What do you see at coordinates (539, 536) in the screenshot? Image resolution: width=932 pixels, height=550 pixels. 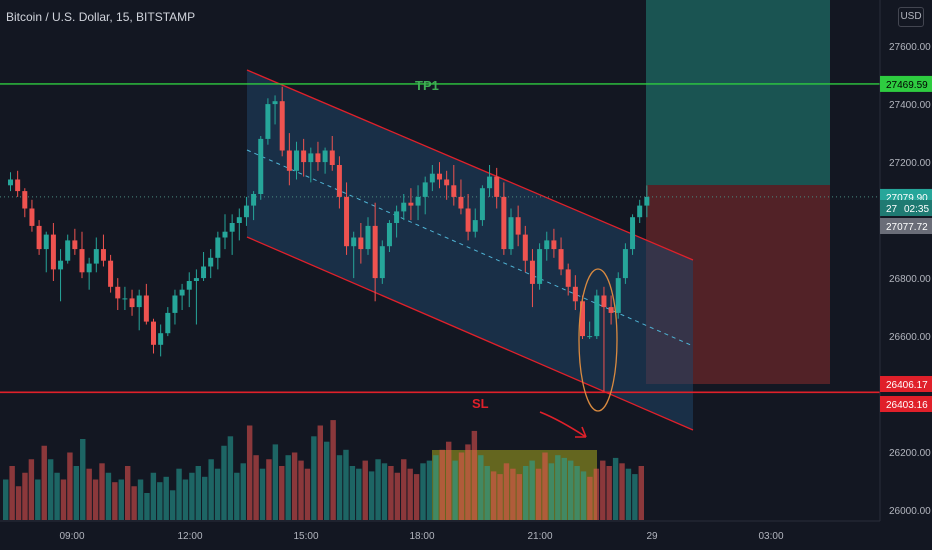 I see `x-tick-label: 21:00` at bounding box center [539, 536].